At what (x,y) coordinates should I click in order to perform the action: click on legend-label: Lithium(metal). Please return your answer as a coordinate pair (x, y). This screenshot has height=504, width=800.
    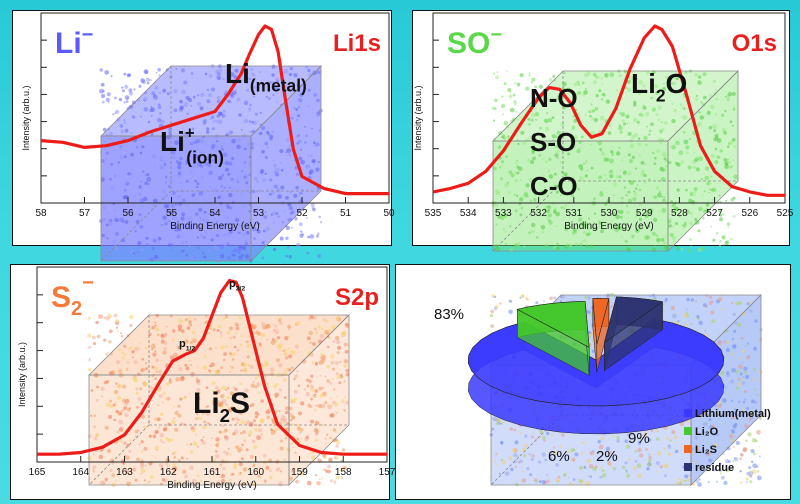
    Looking at the image, I should click on (733, 414).